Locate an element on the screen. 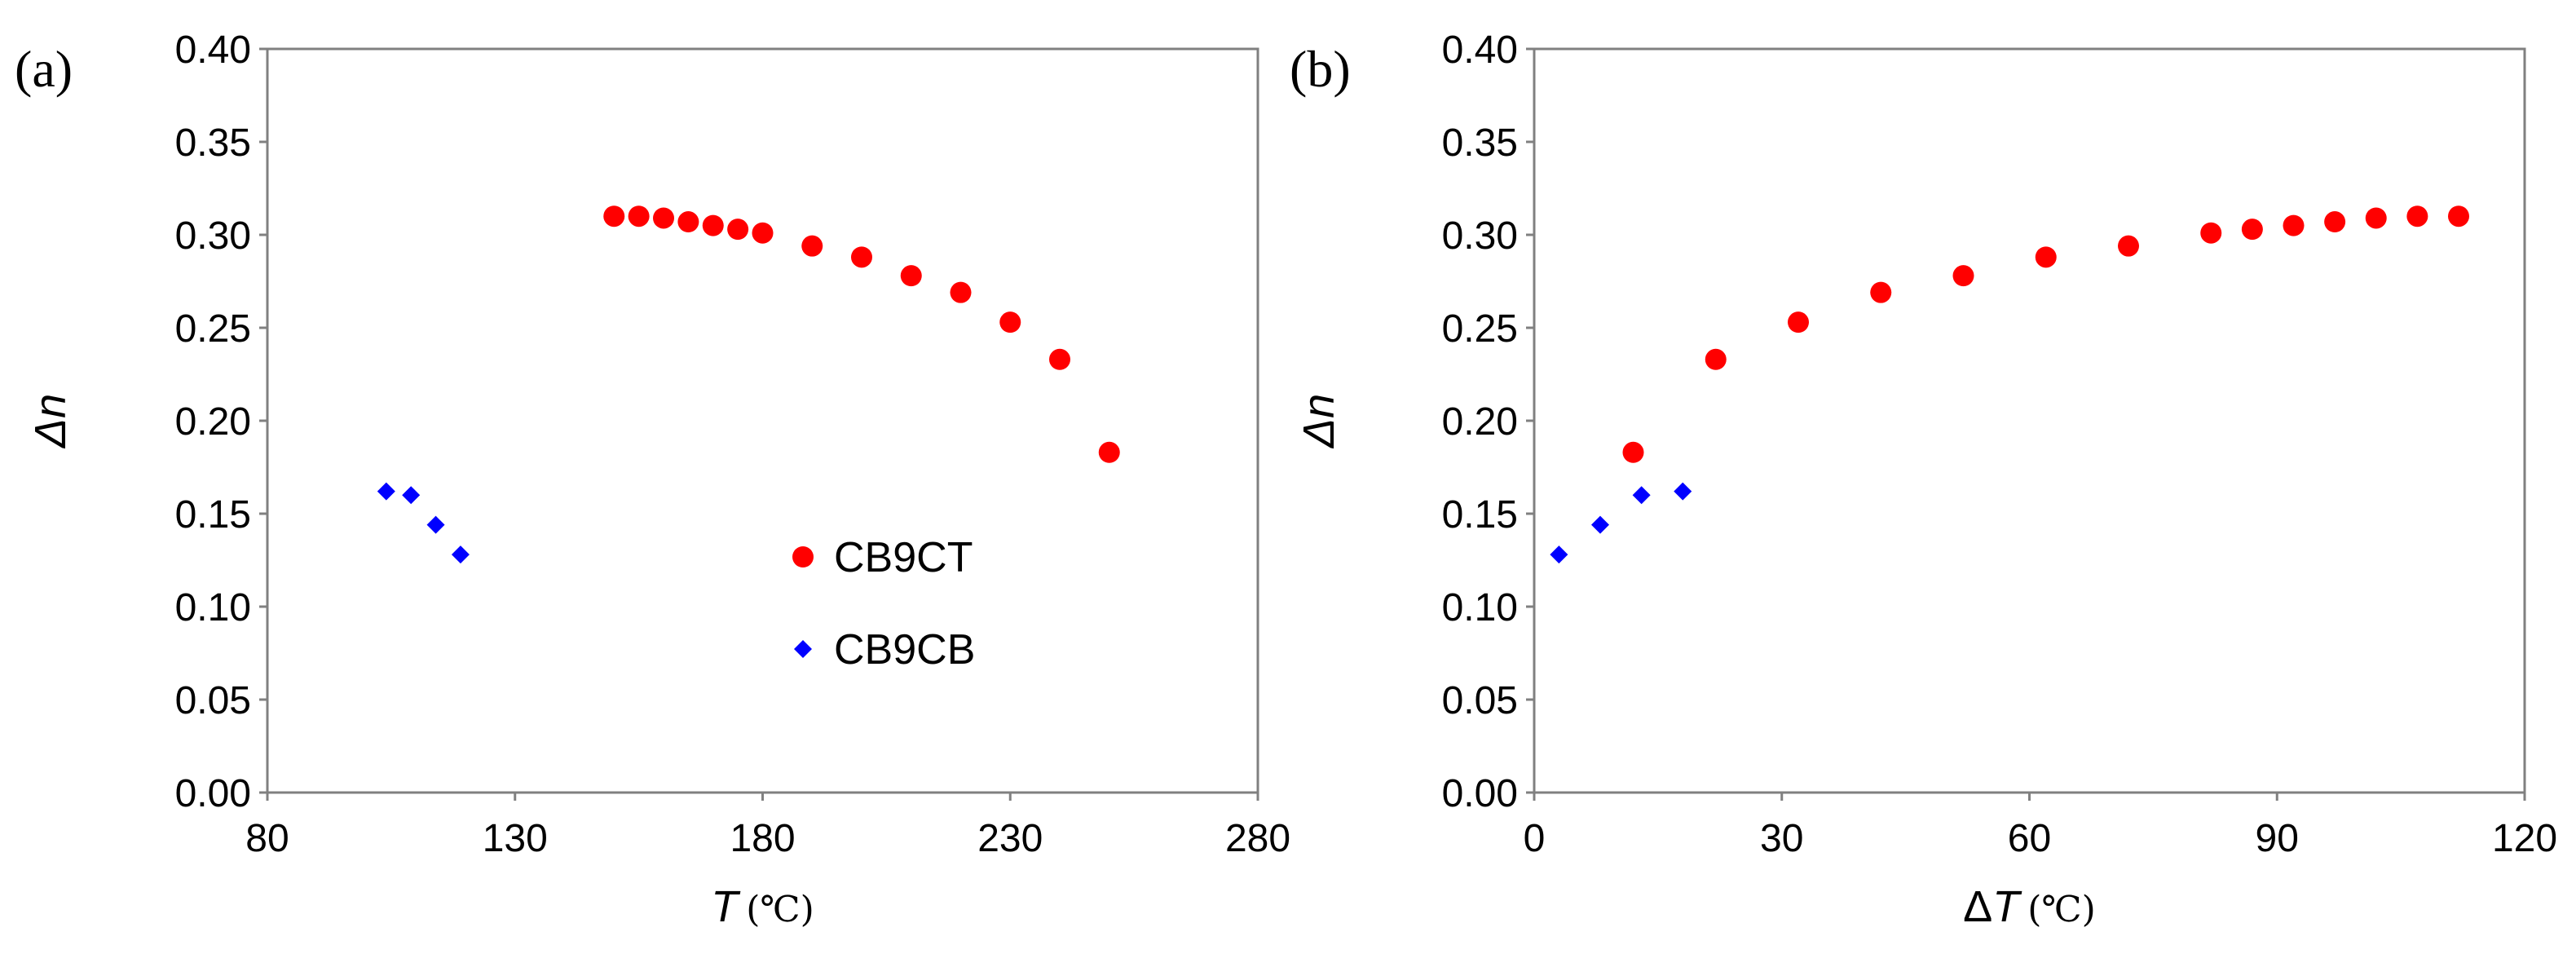  panel-label: (a) is located at coordinates (44, 69).